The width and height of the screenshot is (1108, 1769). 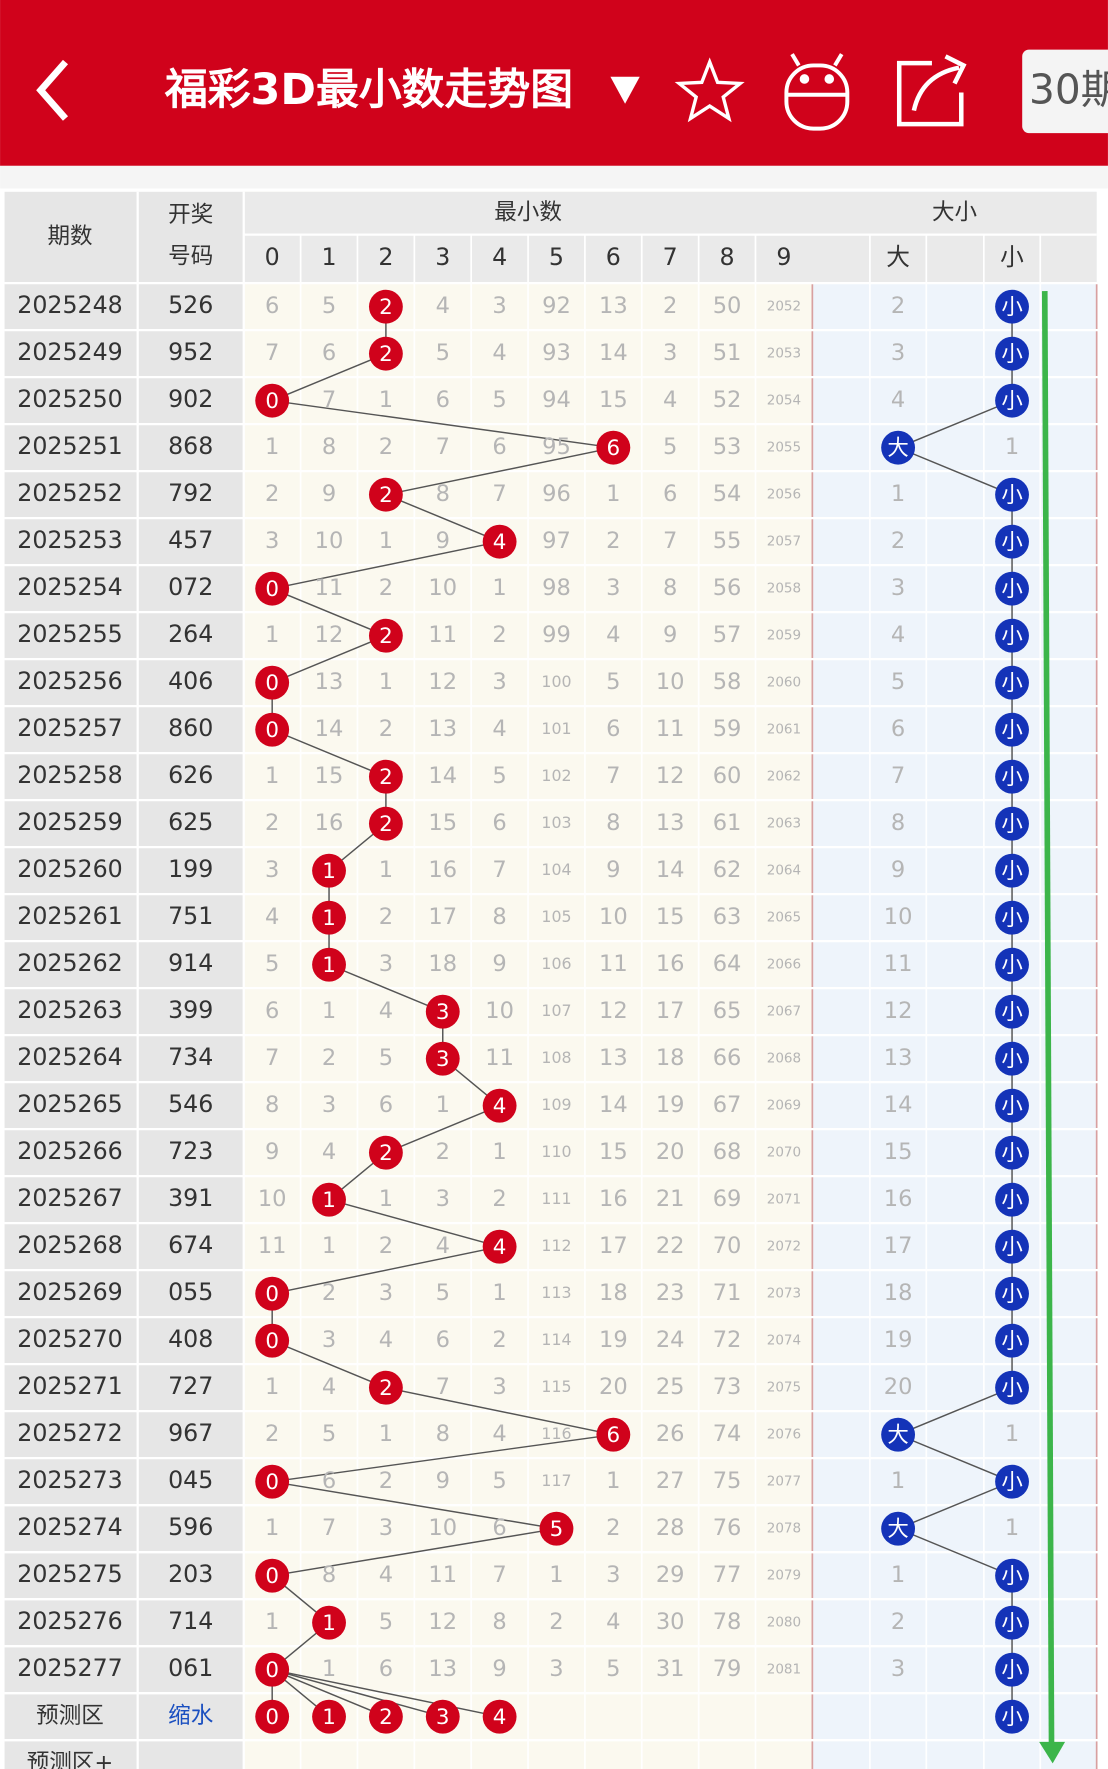 What do you see at coordinates (727, 1199) in the screenshot?
I see `miss-count: 69` at bounding box center [727, 1199].